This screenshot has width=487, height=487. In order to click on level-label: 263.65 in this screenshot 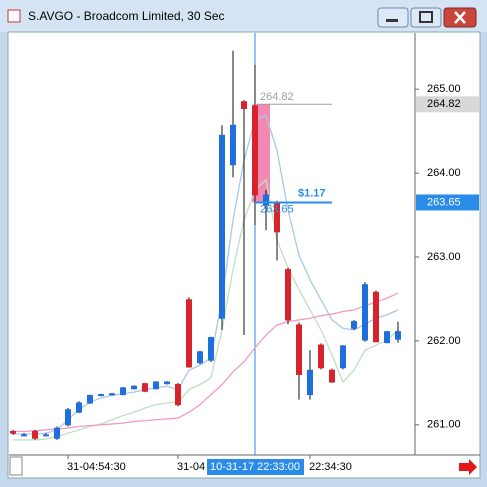, I will do `click(277, 209)`.